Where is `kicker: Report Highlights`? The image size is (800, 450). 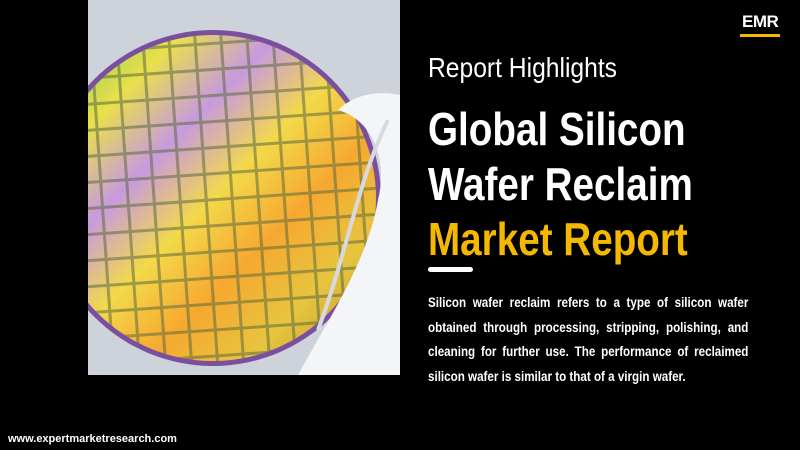 kicker: Report Highlights is located at coordinates (523, 67).